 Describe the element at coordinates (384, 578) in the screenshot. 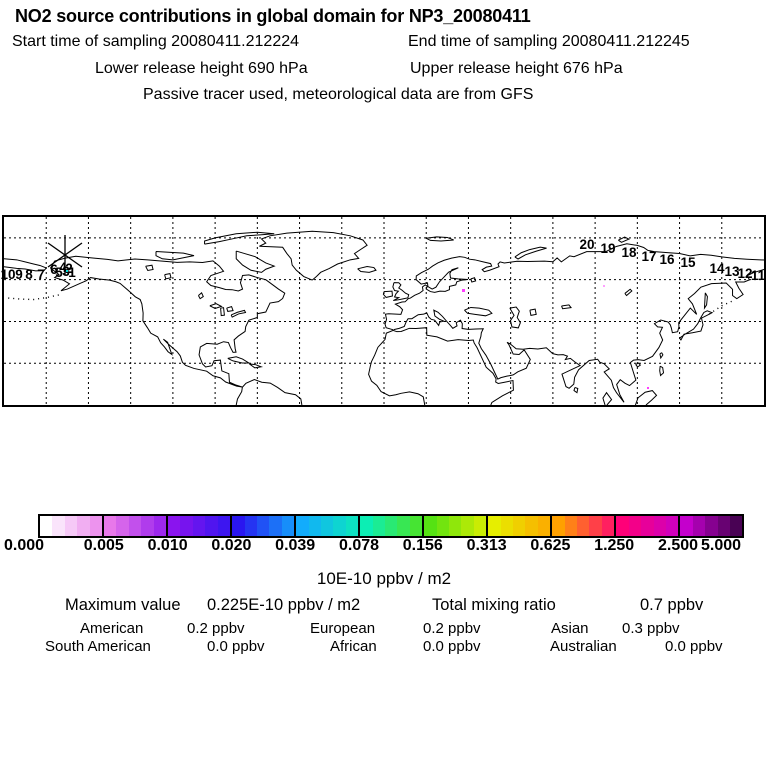

I see `colorbar-units-label: 10E-10 ppbv / m2` at that location.